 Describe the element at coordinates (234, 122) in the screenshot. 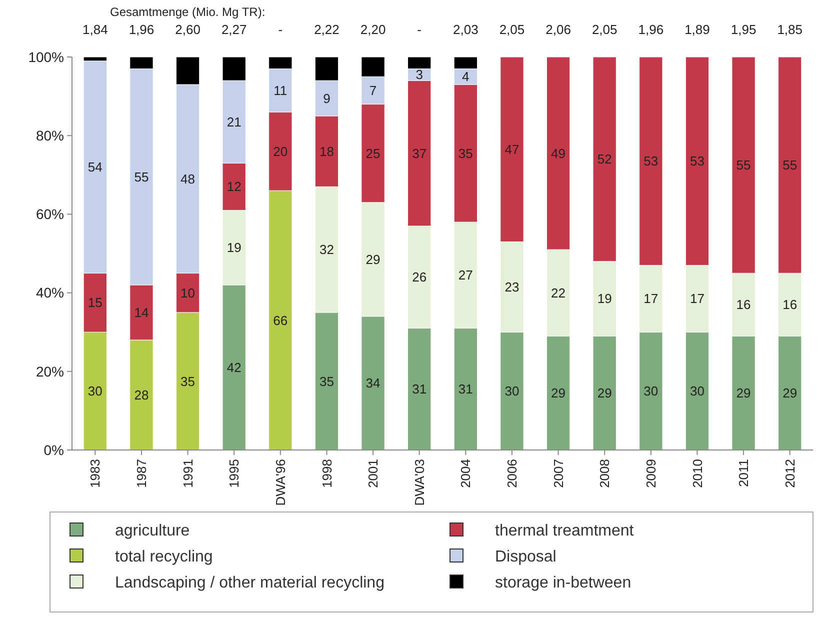

I see `data-label: 21` at that location.